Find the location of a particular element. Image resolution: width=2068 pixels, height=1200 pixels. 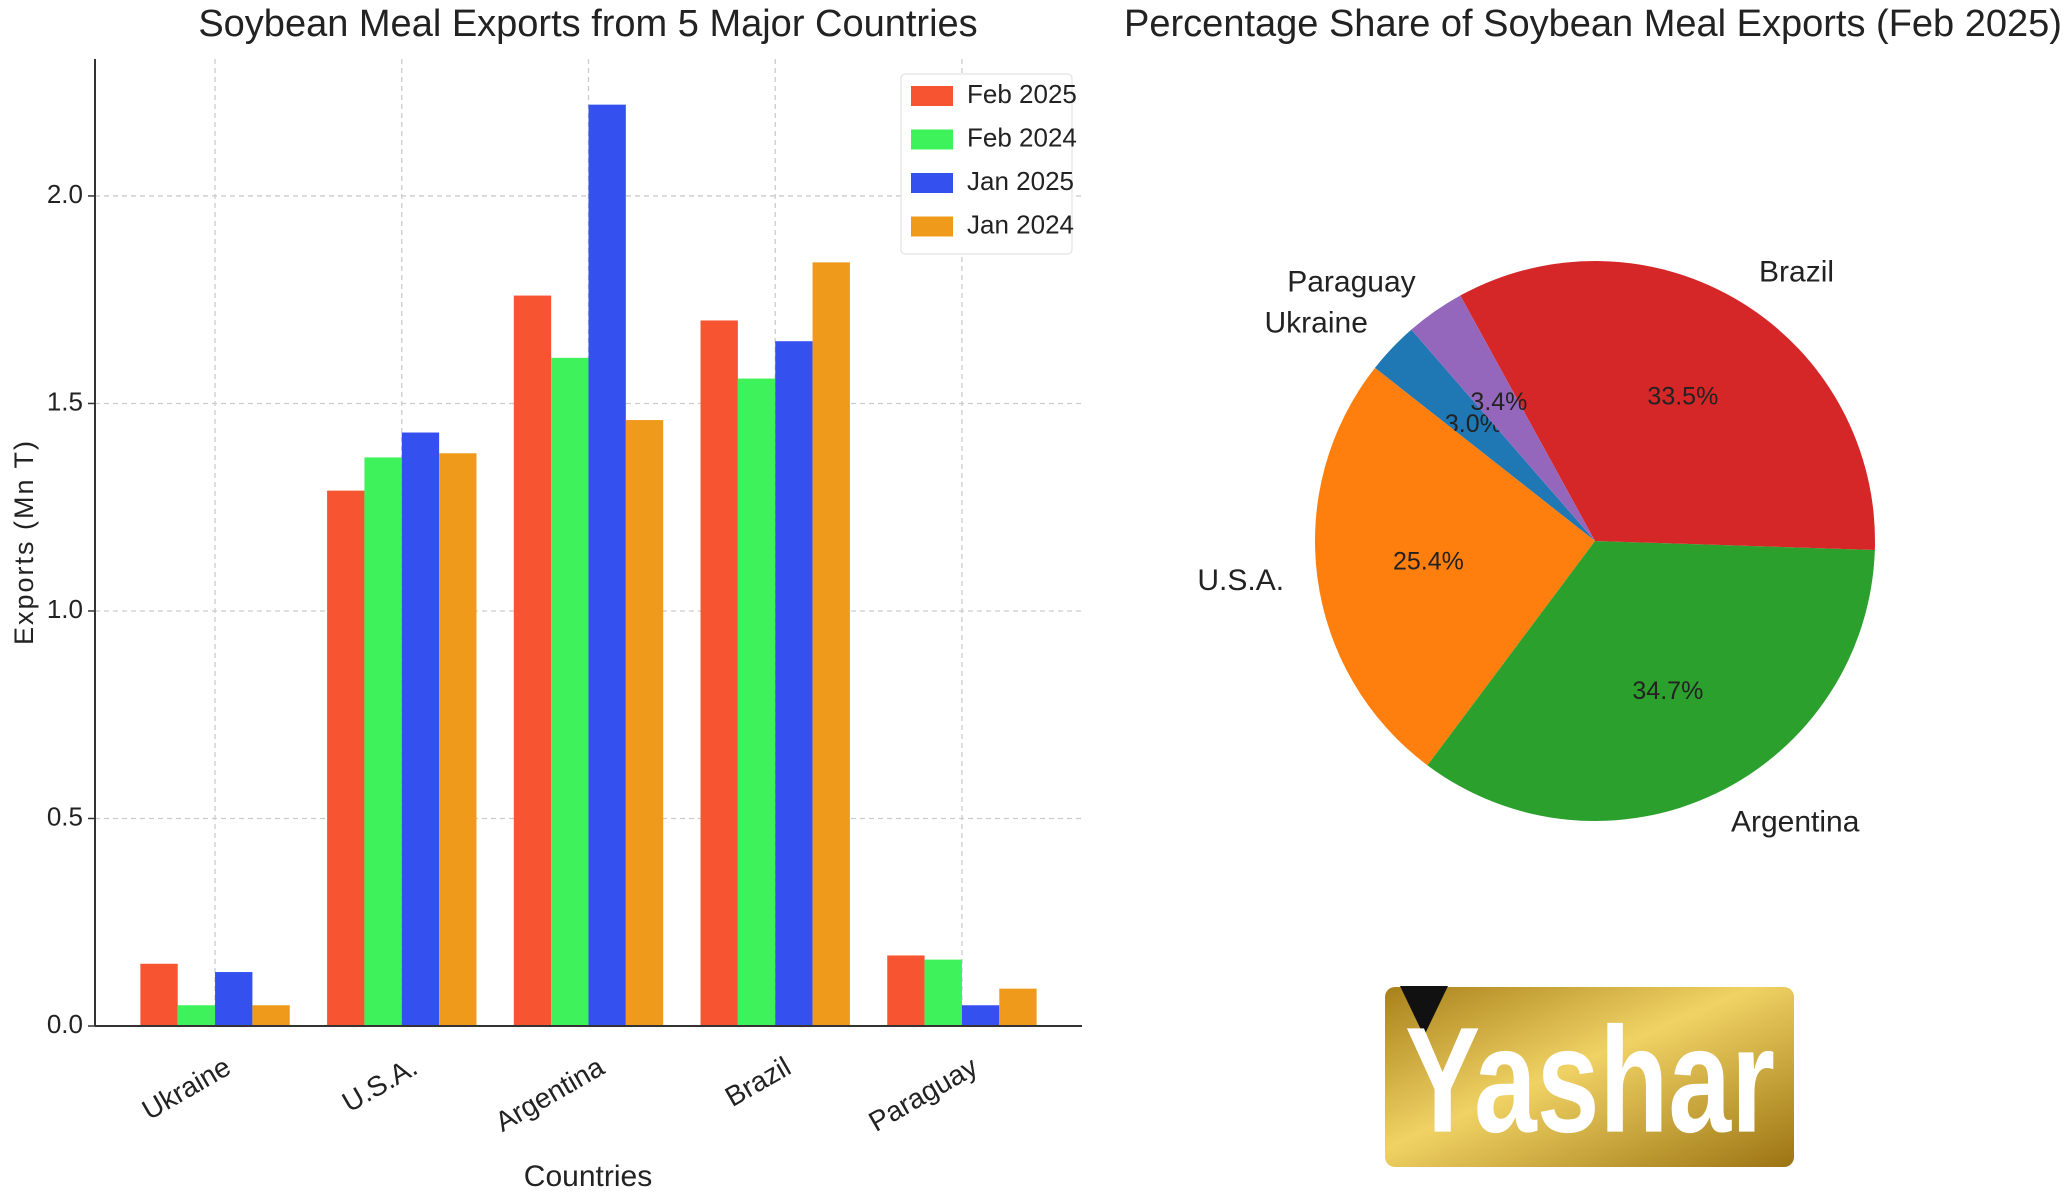

logo: Yashar is located at coordinates (1589, 1076).